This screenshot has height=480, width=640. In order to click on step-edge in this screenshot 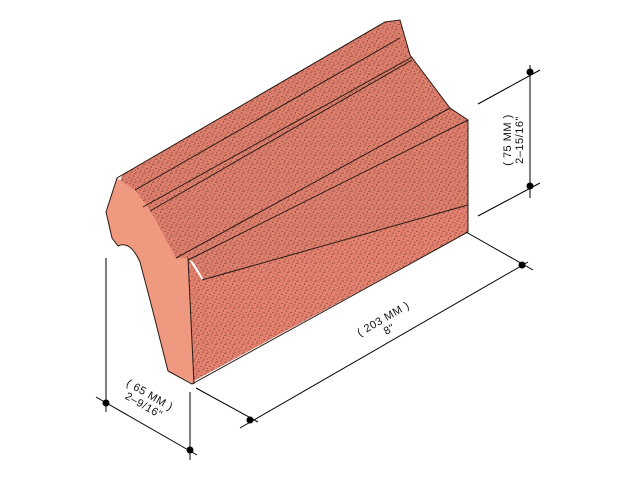, I will do `click(281, 135)`.